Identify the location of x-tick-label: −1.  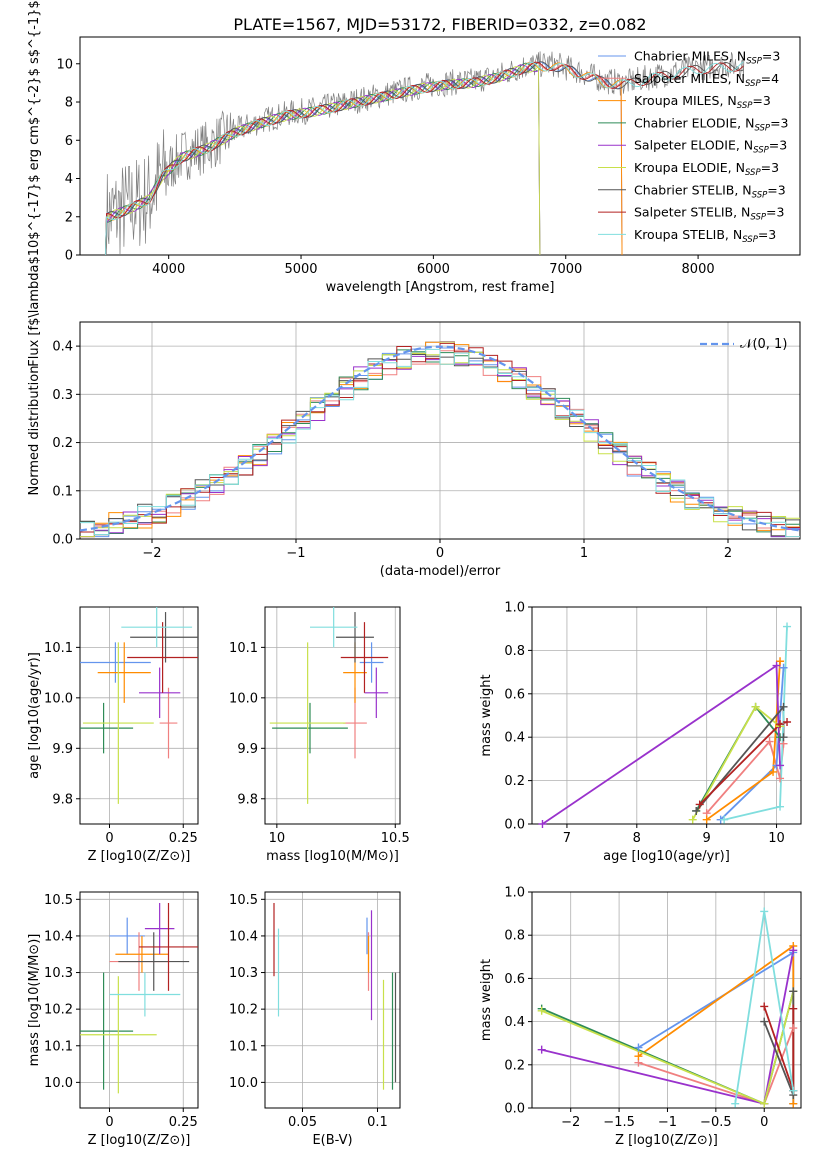
(667, 1122).